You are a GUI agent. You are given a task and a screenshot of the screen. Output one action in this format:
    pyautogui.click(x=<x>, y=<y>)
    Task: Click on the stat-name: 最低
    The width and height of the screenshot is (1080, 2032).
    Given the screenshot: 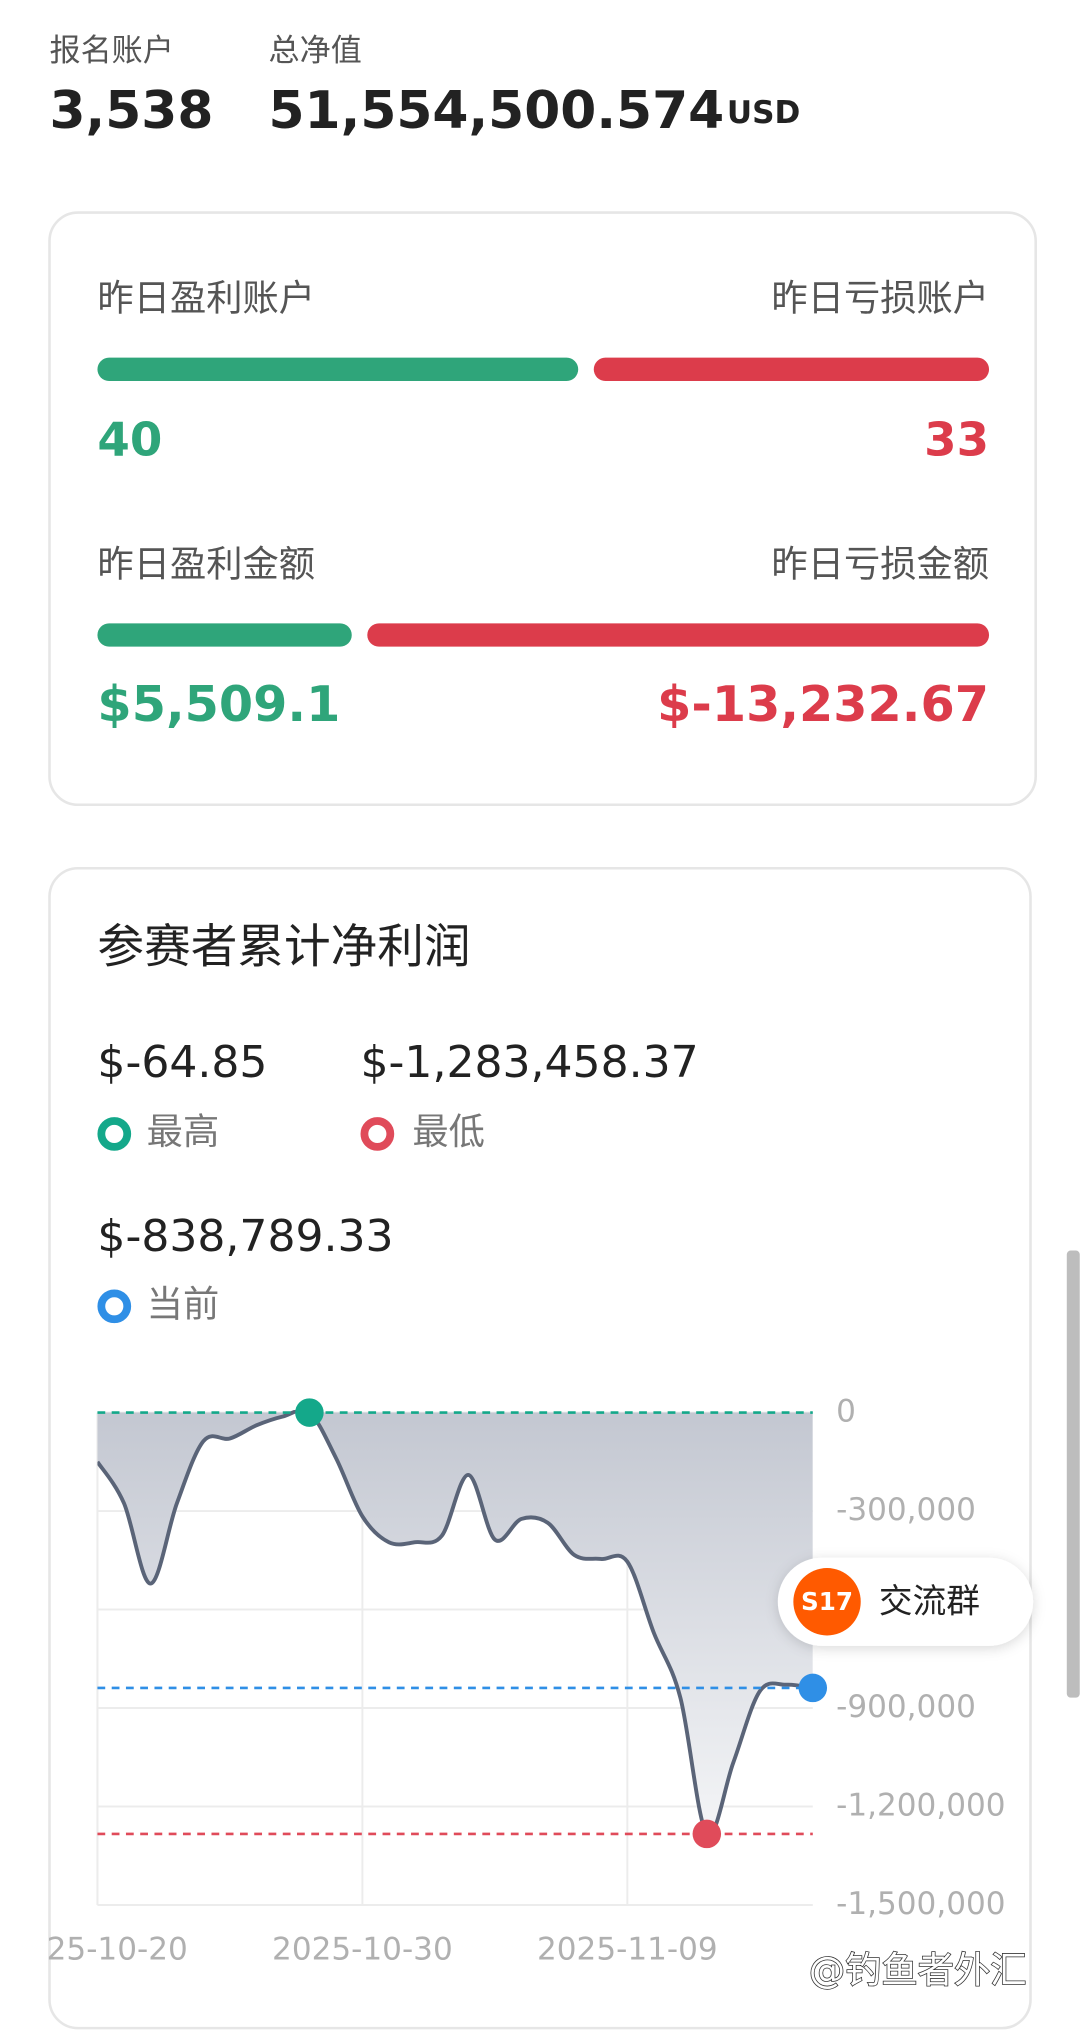 What is the action you would take?
    pyautogui.click(x=448, y=1131)
    